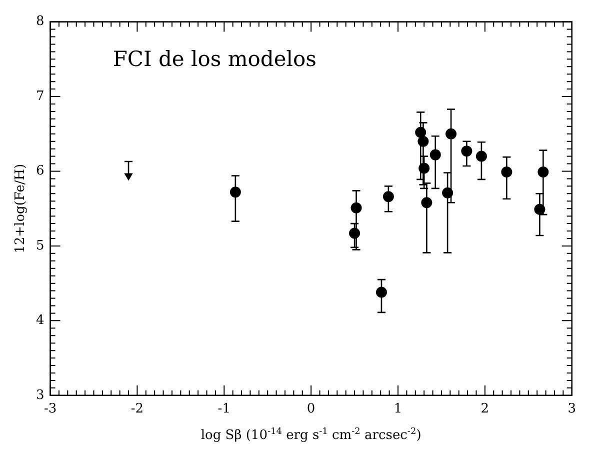  What do you see at coordinates (50, 409) in the screenshot?
I see `x-tick-label: -3` at bounding box center [50, 409].